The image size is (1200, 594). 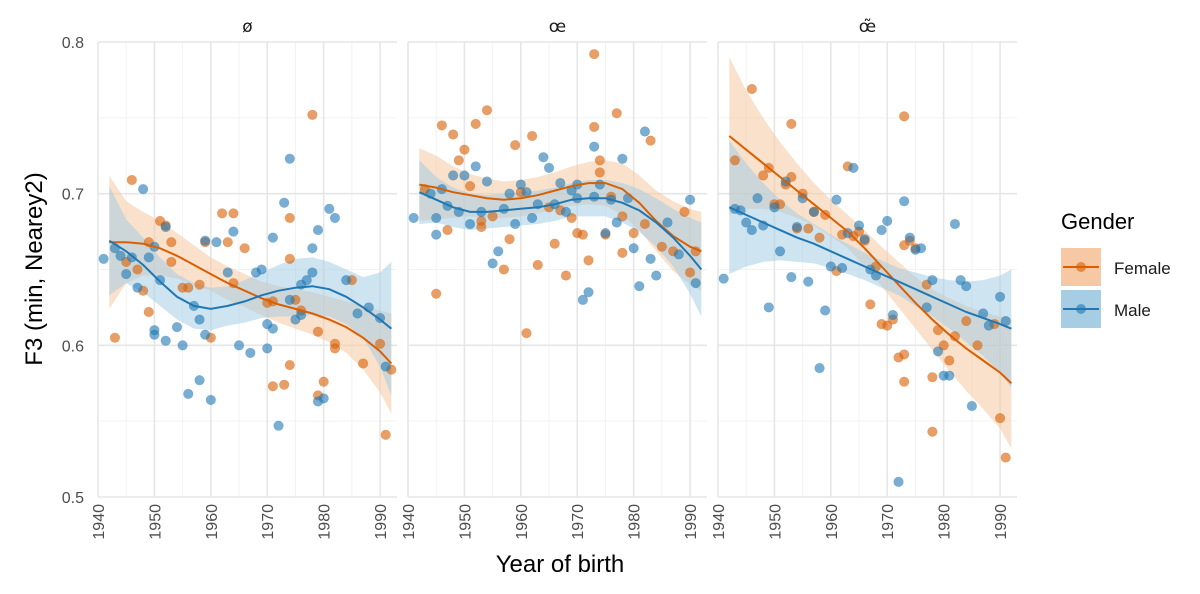 I want to click on legend-label-male: Male, so click(x=1132, y=310).